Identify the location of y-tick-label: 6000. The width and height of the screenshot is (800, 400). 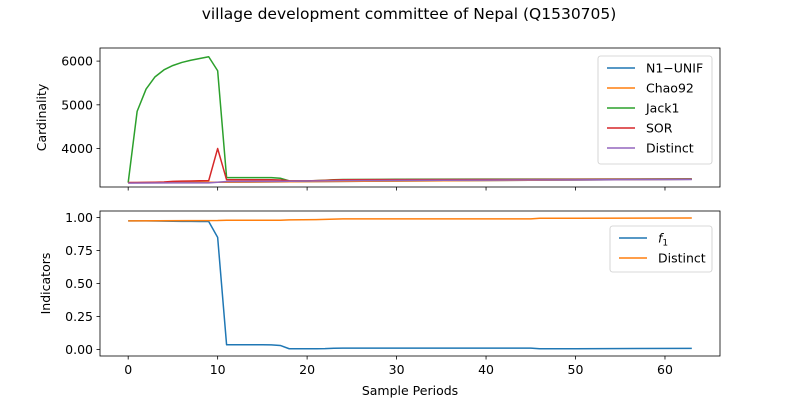
(77, 61).